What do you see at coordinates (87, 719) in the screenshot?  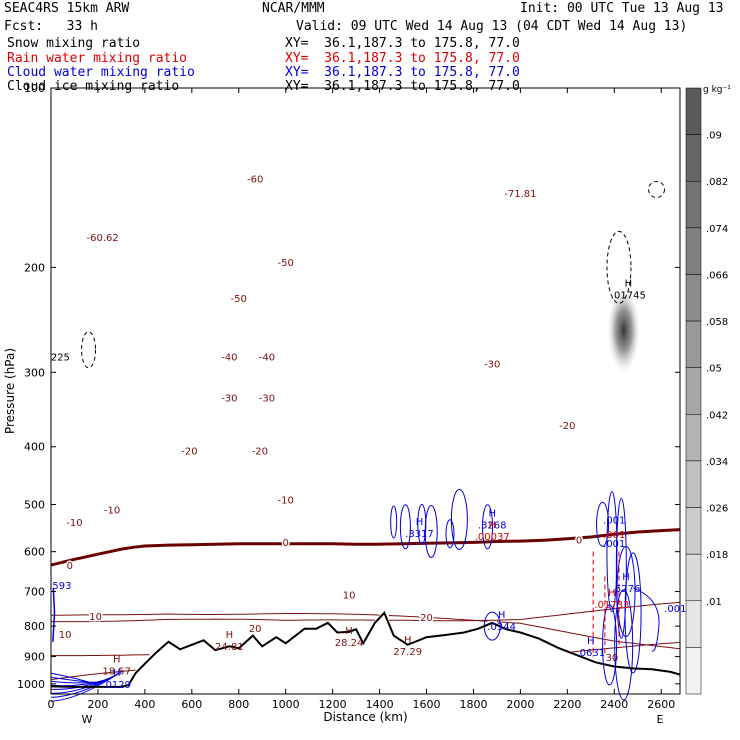 I see `direction-west: W` at bounding box center [87, 719].